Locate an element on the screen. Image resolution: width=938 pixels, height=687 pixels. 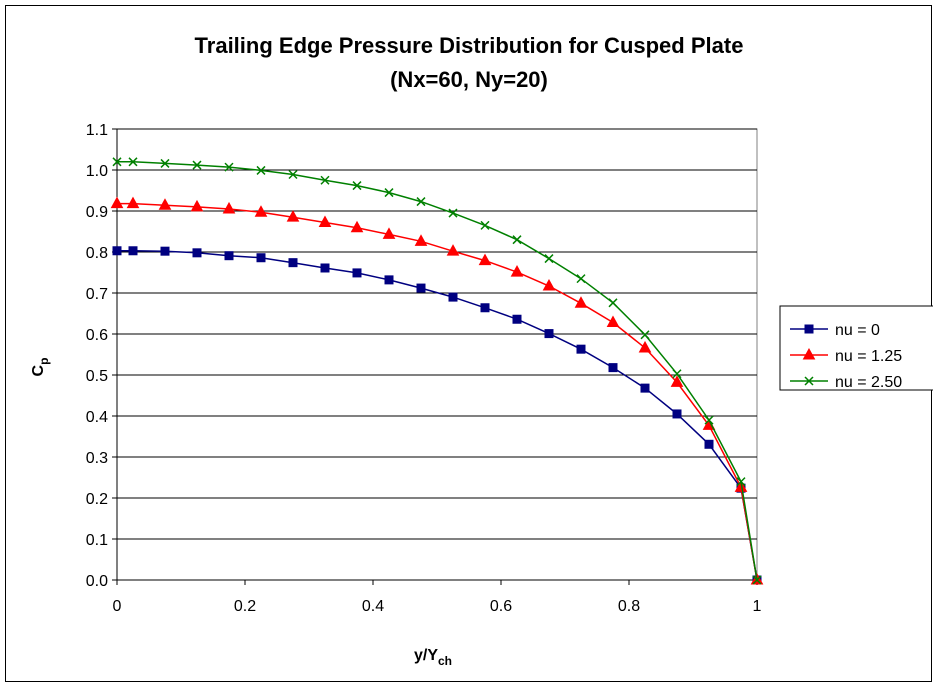
legend-item: nu = 2.50 is located at coordinates (846, 382).